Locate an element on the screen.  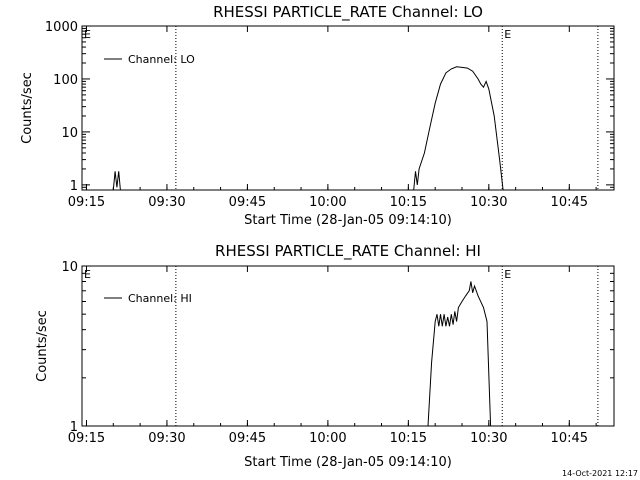
chart-title: RHESSI PARTICLE_RATE Channel: LO is located at coordinates (348, 12).